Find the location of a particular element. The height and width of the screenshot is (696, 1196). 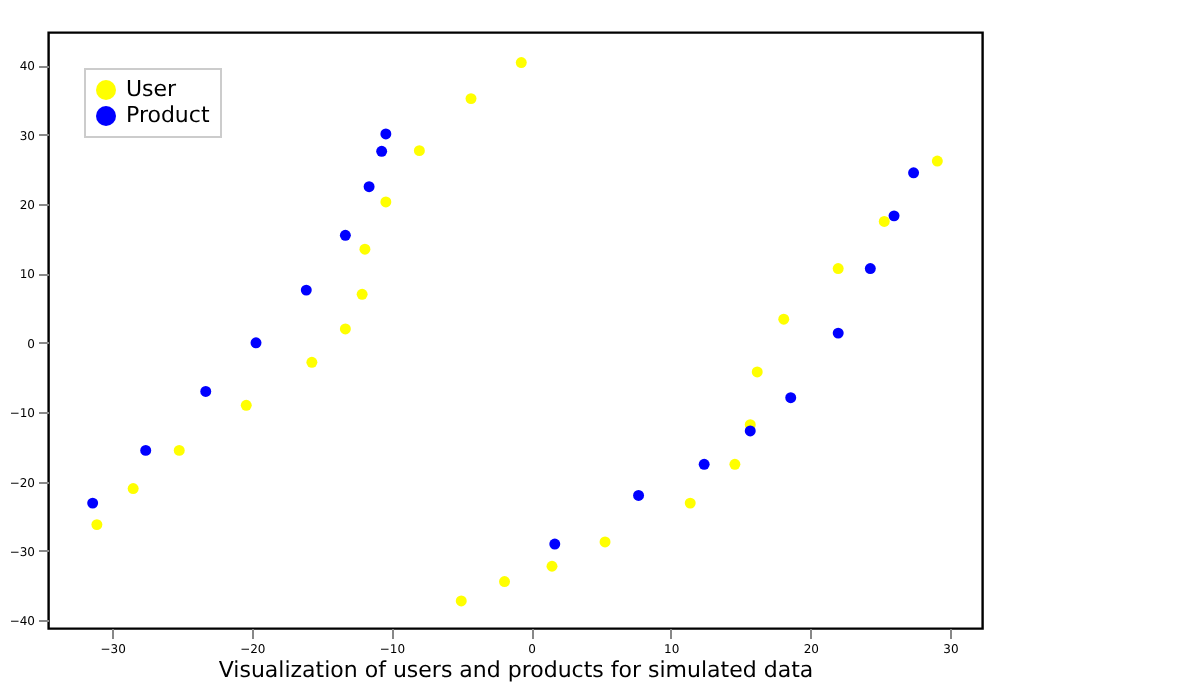

x-axis-title: Visualization of users and products for simulated data is located at coordinates (516, 670).